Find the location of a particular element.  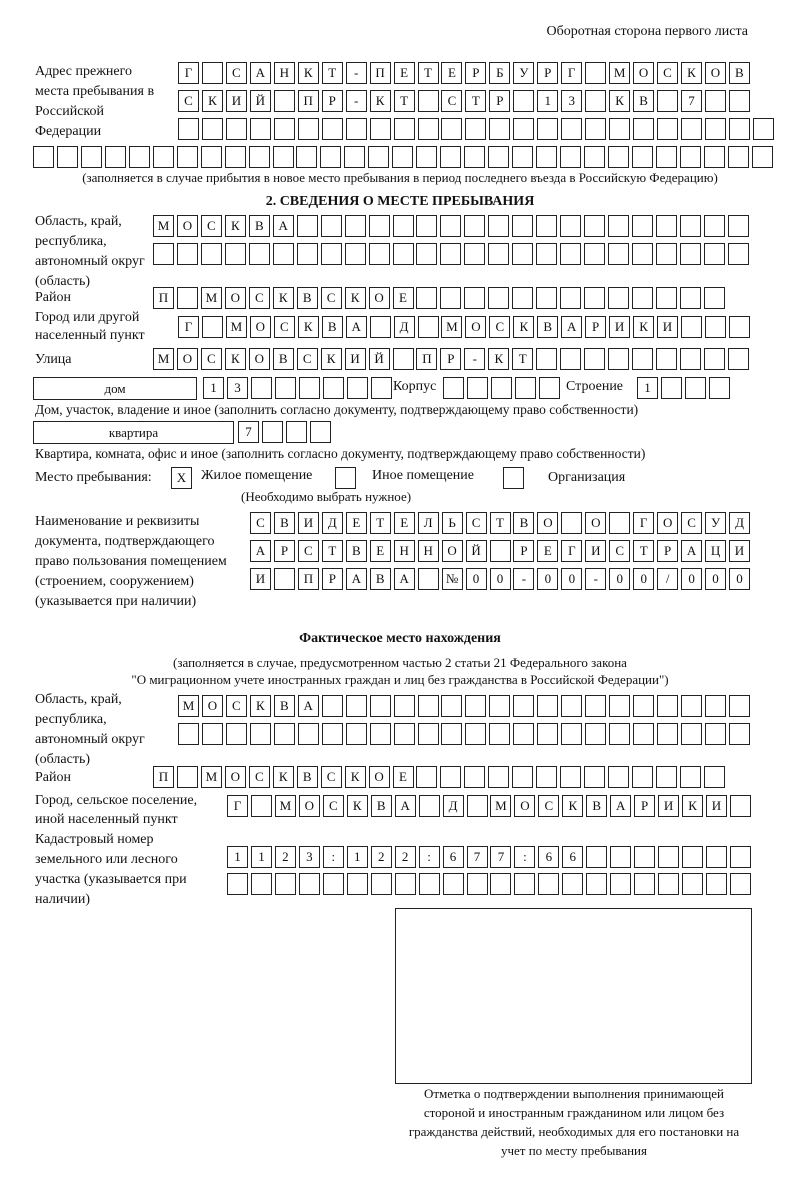

char-cell: Й is located at coordinates (379, 359).